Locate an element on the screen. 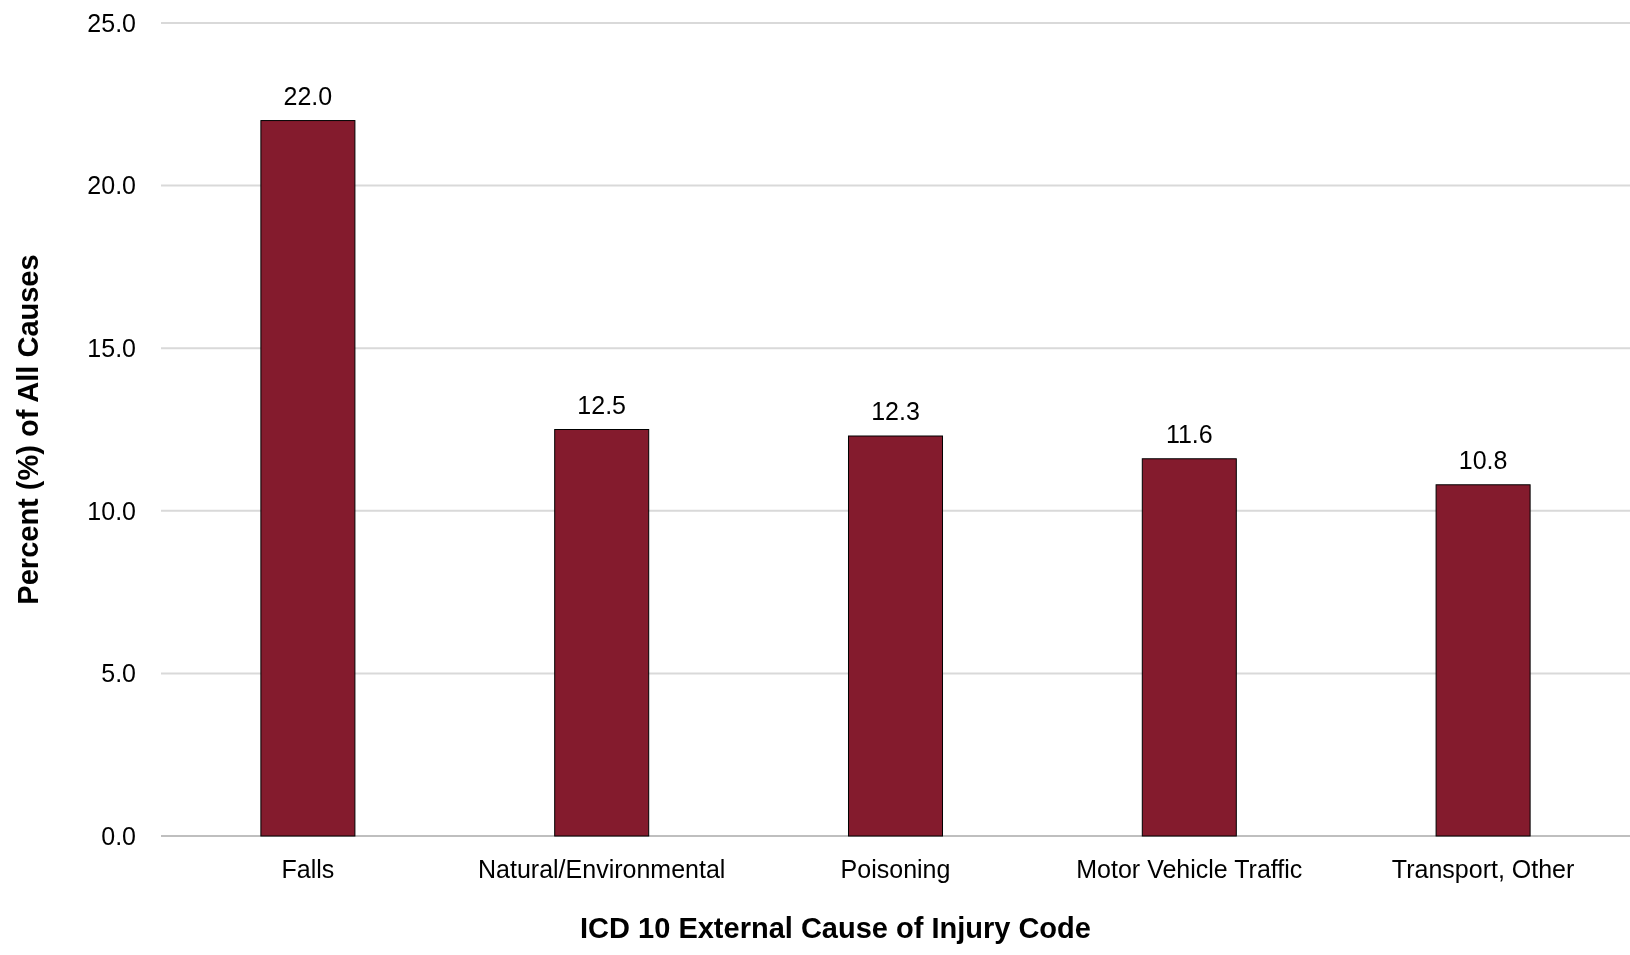 The height and width of the screenshot is (955, 1630). x-axis-title: ICD 10 External Cause of Injury Code is located at coordinates (835, 928).